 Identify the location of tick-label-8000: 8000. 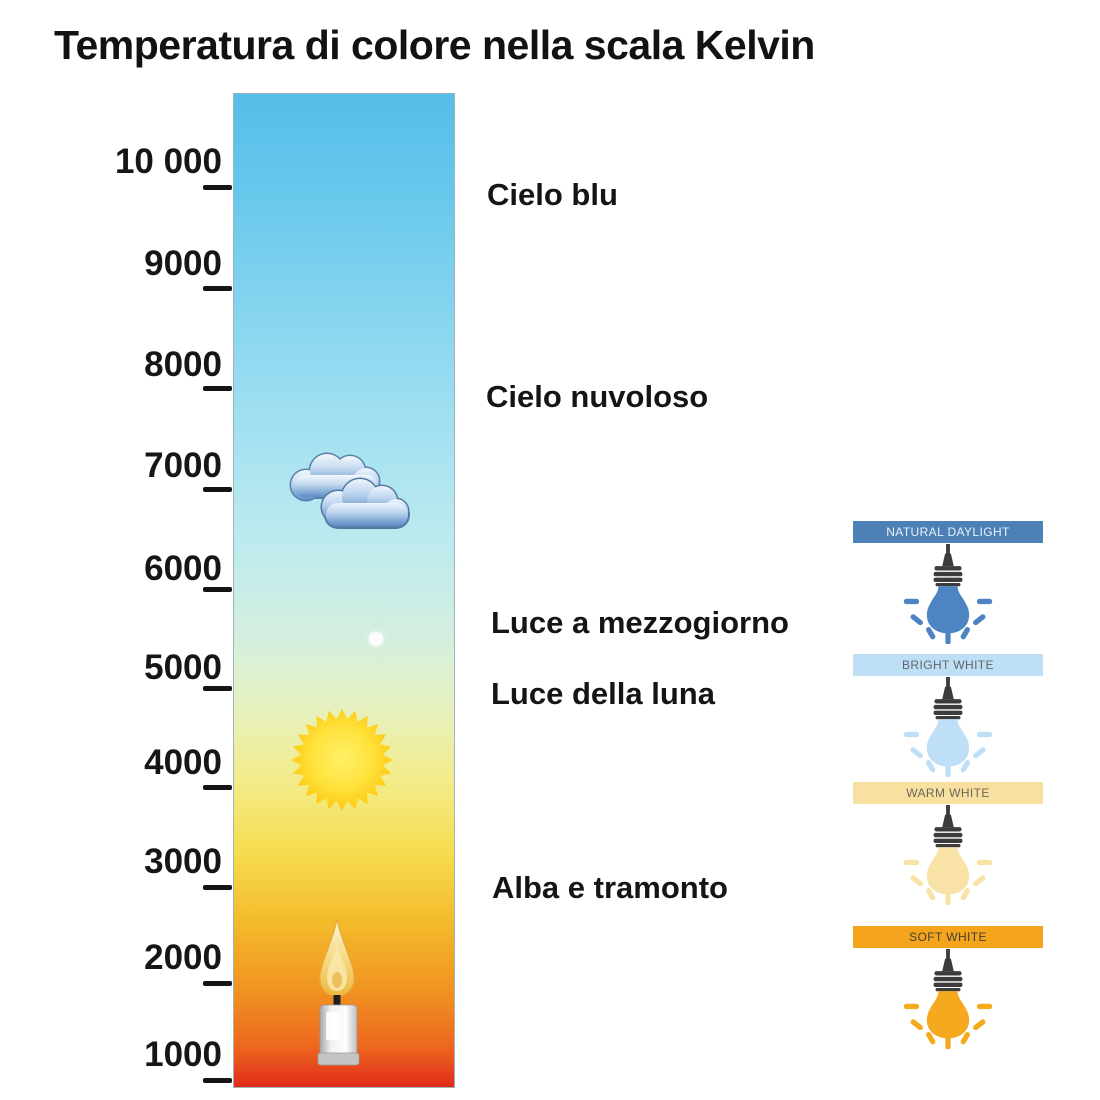
(183, 364).